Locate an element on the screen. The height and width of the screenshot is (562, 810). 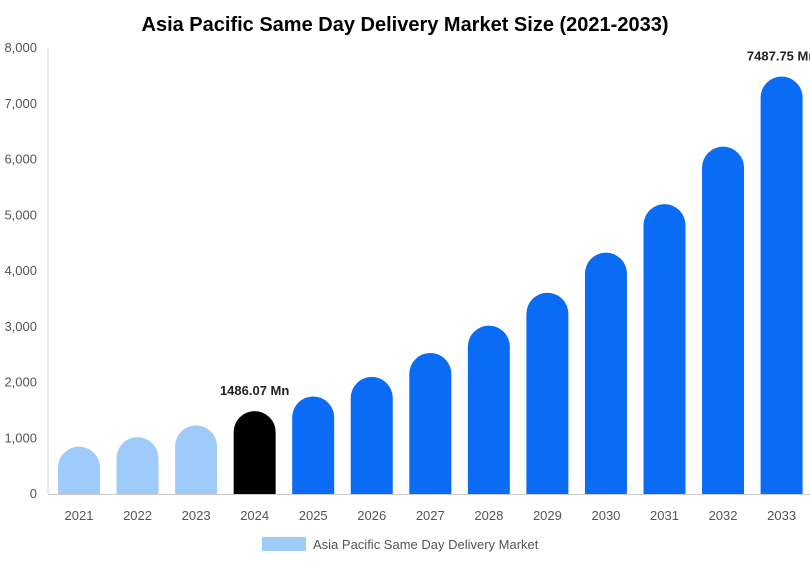
y-tick-label: 2,000 is located at coordinates (20, 382).